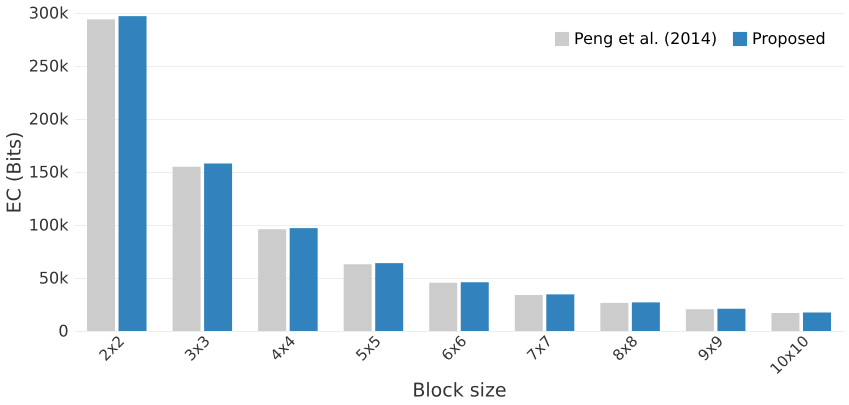  Describe the element at coordinates (49, 172) in the screenshot. I see `y-tick-label: 150k` at that location.